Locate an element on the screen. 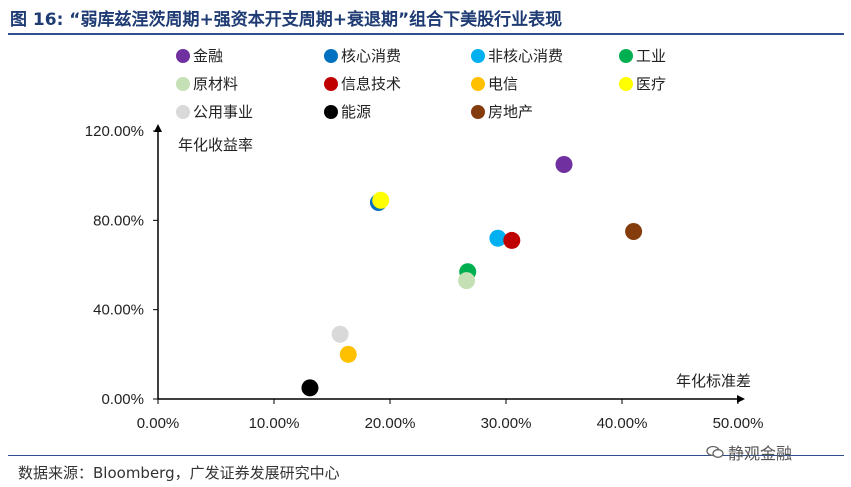 The height and width of the screenshot is (487, 851). y-tick-label: 40.00% is located at coordinates (118, 310).